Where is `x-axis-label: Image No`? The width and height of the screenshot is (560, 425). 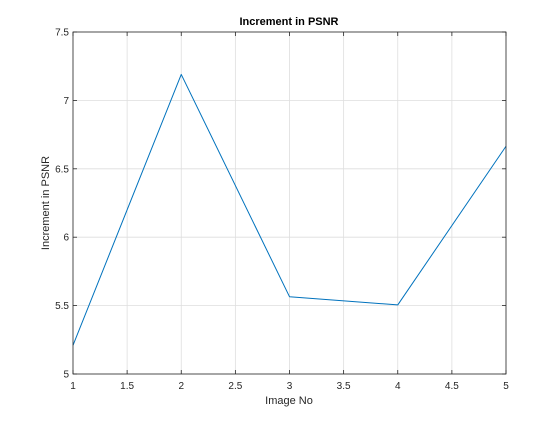
x-axis-label: Image No is located at coordinates (289, 401).